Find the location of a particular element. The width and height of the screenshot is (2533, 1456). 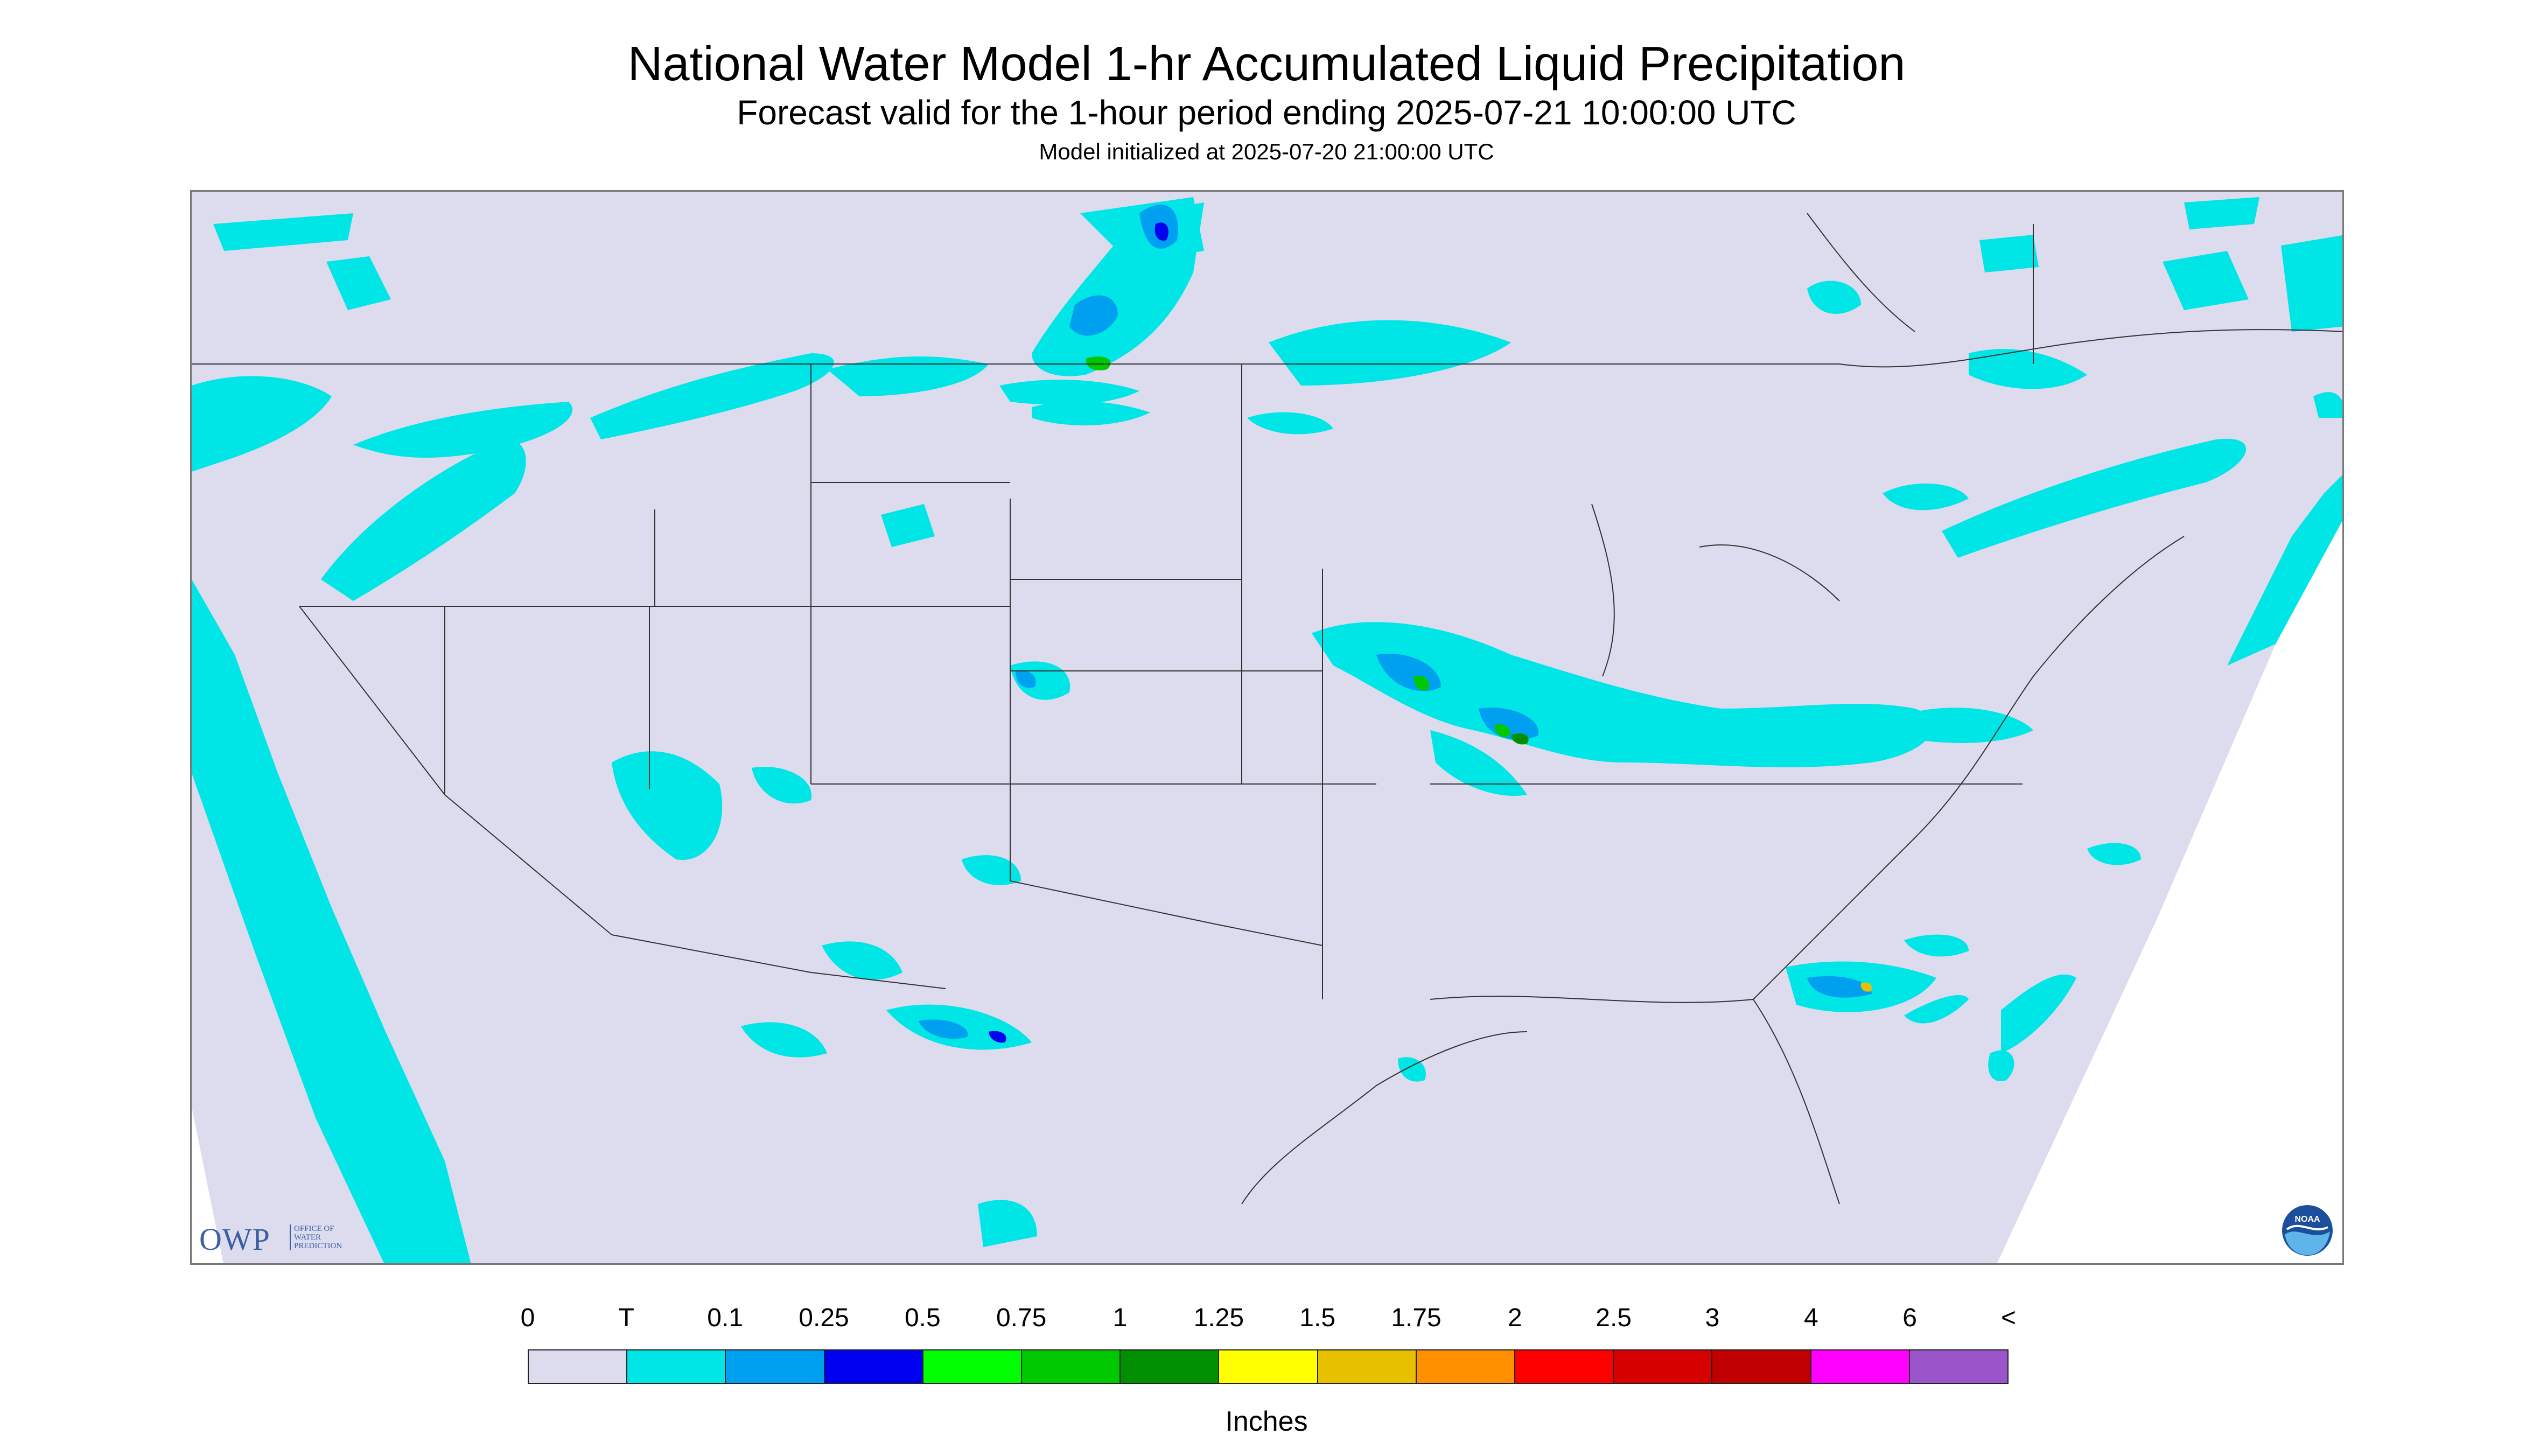

legend-tick-label: 0.1 is located at coordinates (725, 1318).